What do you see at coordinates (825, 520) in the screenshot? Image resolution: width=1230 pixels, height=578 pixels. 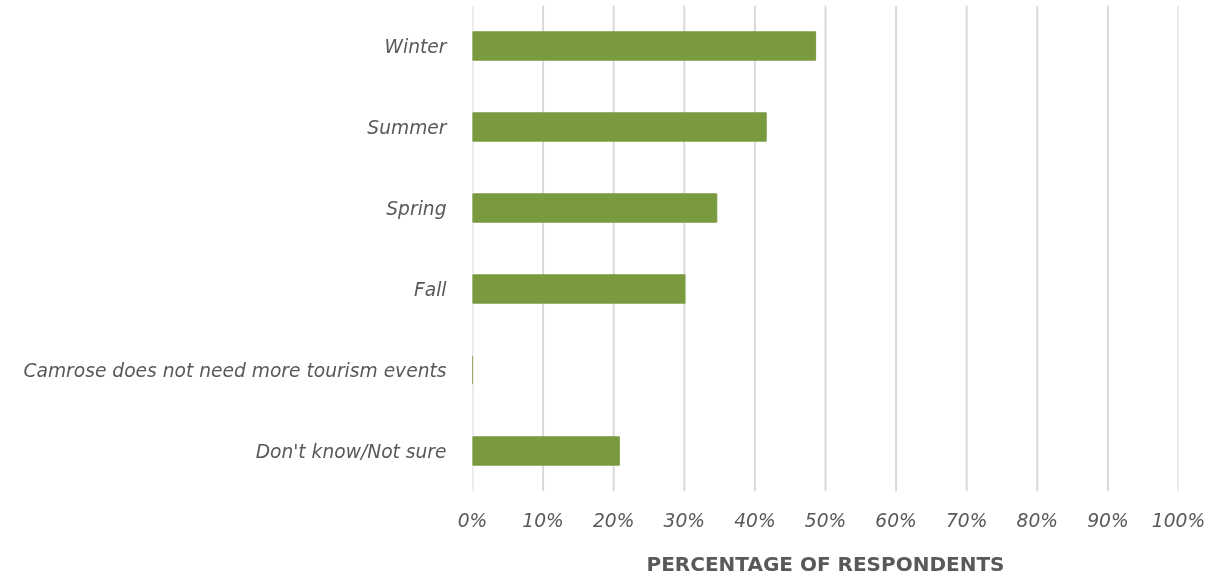 I see `x-tick-label: 50%` at bounding box center [825, 520].